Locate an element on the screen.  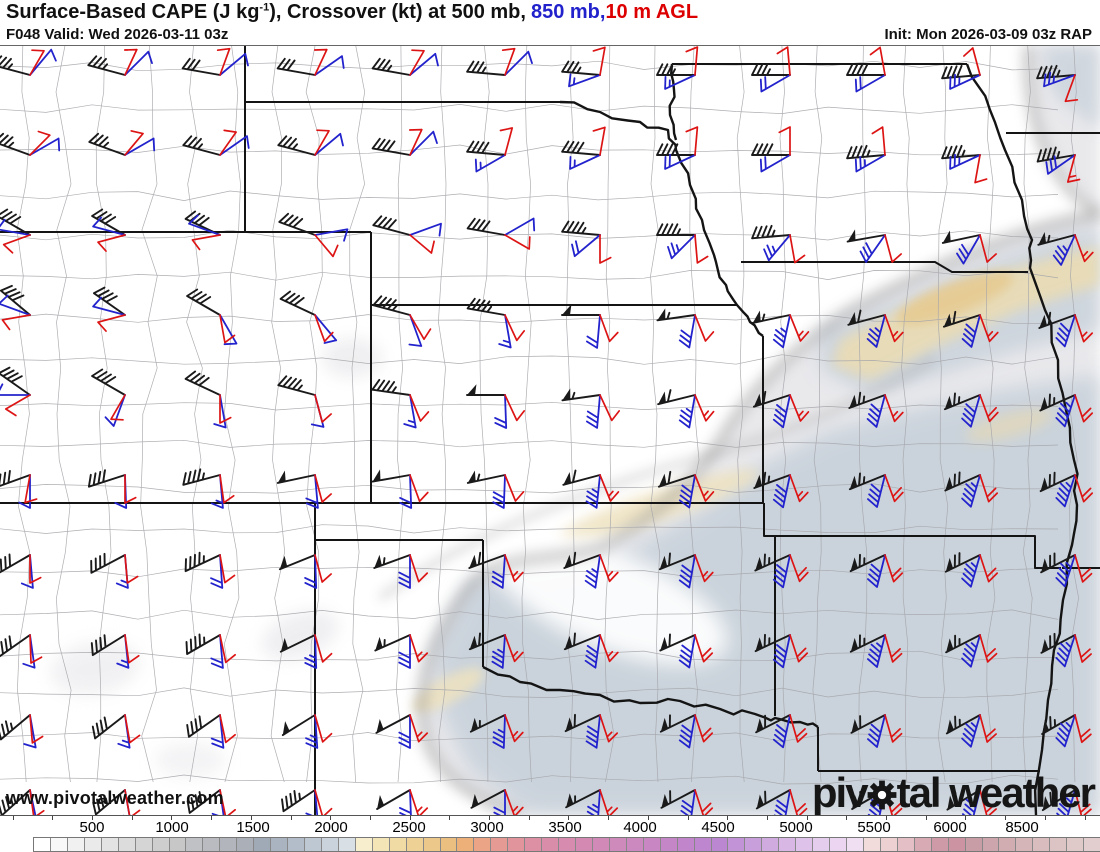
colorbar-tick-label: 2500 is located at coordinates (409, 827).